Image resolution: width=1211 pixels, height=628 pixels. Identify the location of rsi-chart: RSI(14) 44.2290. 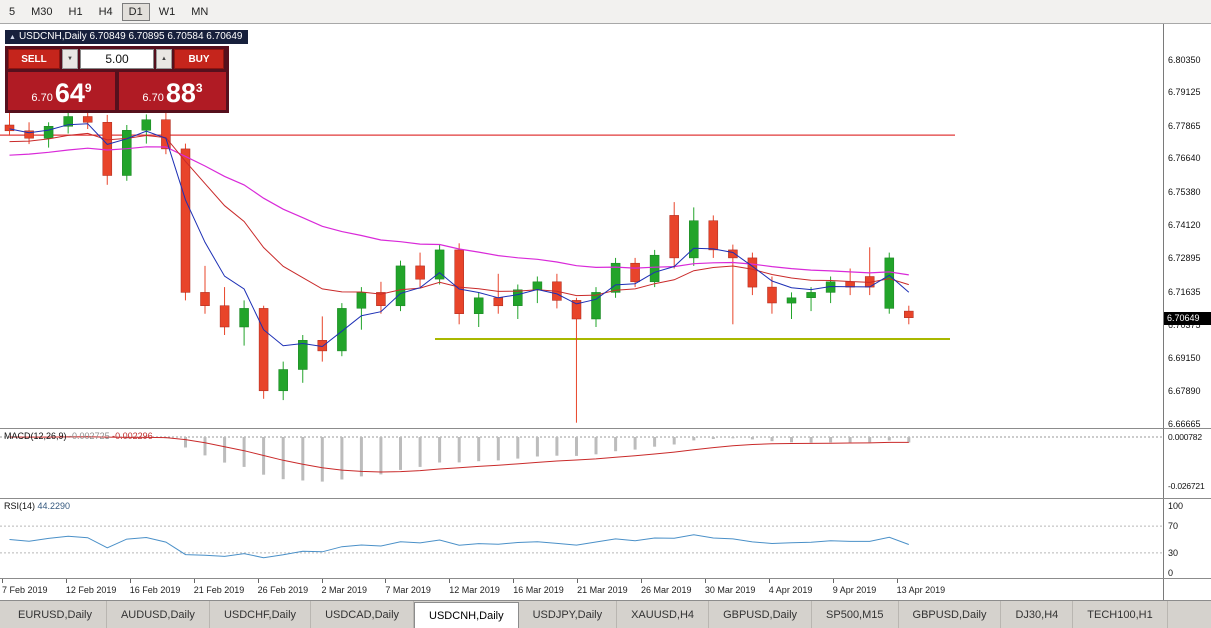
(581, 538).